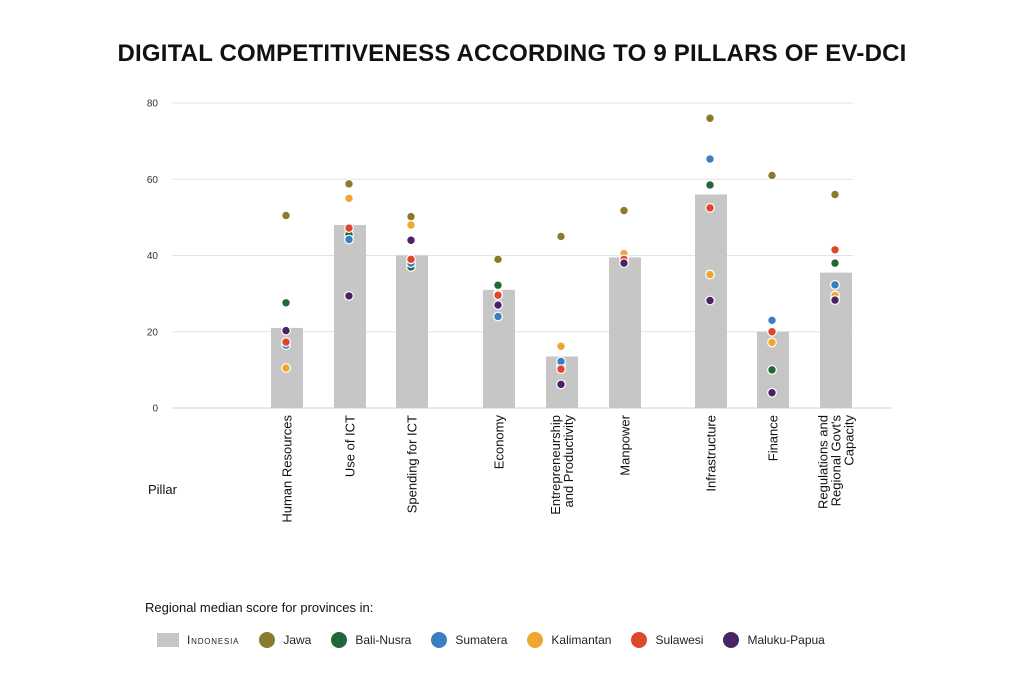 This screenshot has height=696, width=1024. What do you see at coordinates (286, 330) in the screenshot?
I see `point-maluku-papua-human-resources` at bounding box center [286, 330].